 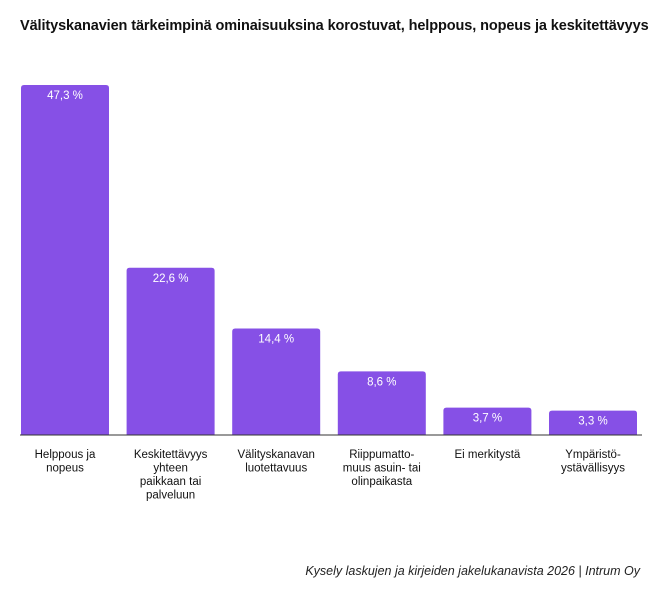 What do you see at coordinates (65, 462) in the screenshot?
I see `category-label: Helppous ja nopeus` at bounding box center [65, 462].